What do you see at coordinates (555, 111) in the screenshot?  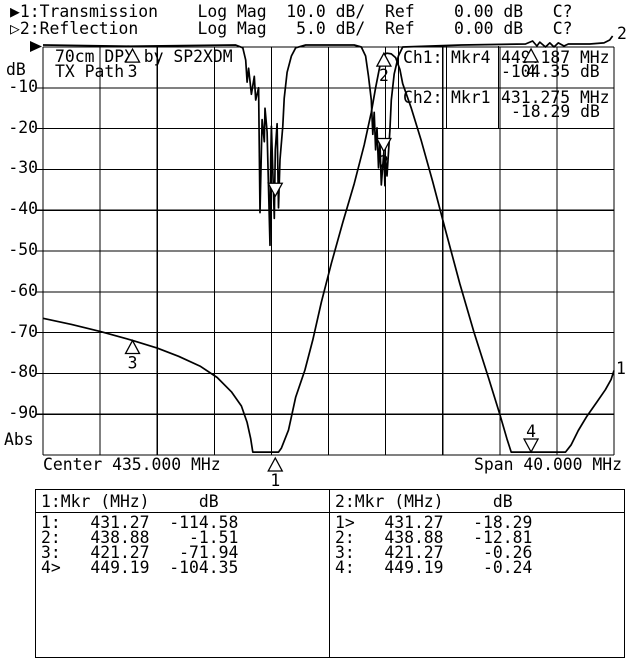 I see `info-ch2-value: -18.29 dB` at bounding box center [555, 111].